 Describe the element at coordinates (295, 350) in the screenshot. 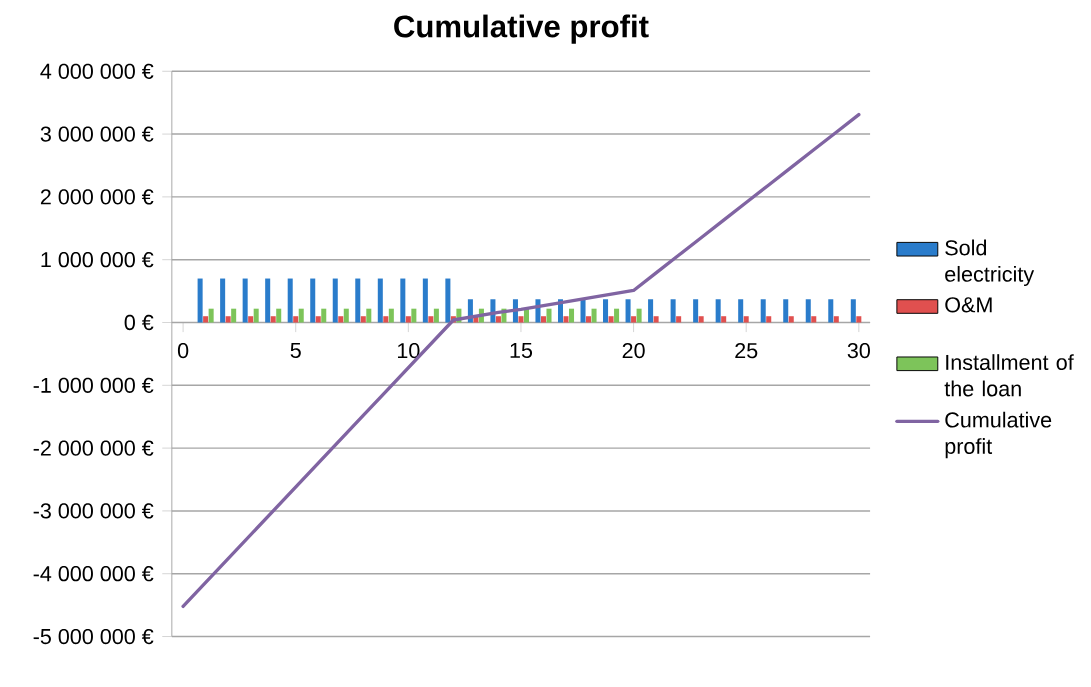

I see `x-tick-label: 5` at that location.